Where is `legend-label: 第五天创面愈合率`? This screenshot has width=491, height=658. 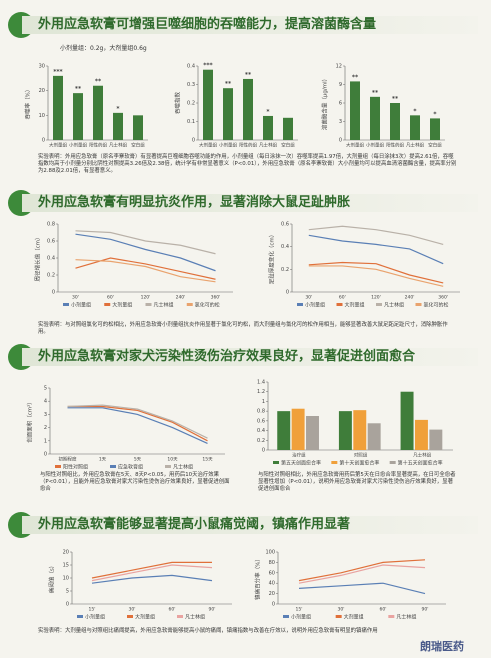
legend-label: 第五天创面愈合率 is located at coordinates (301, 463).